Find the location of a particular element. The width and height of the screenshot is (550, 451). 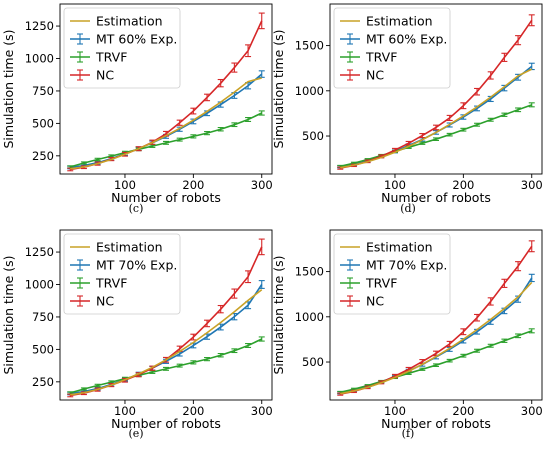

panel-caption: (d) is located at coordinates (408, 208).